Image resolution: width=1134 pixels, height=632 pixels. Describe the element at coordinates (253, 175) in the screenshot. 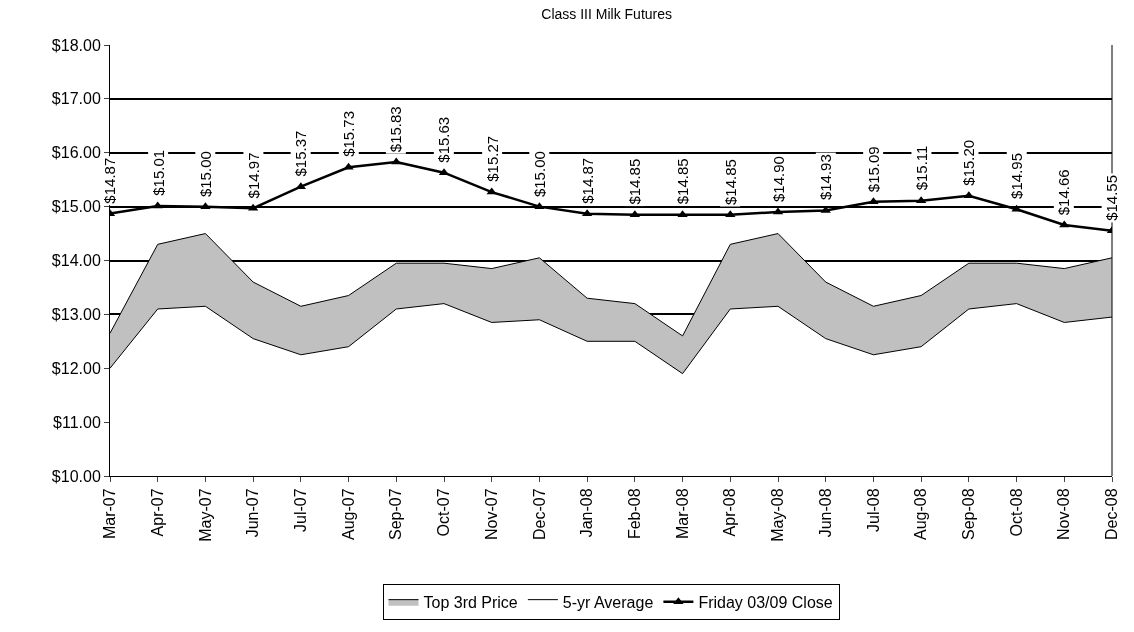

I see `data-label: $14.97` at that location.